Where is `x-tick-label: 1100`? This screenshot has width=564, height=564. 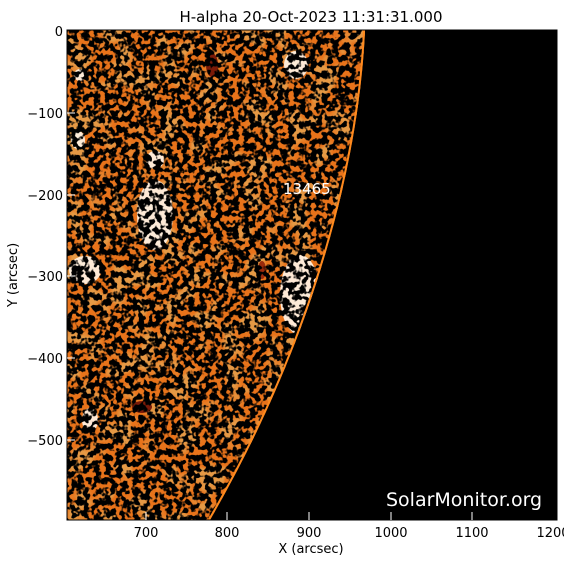 x-tick-label: 1100 is located at coordinates (471, 533).